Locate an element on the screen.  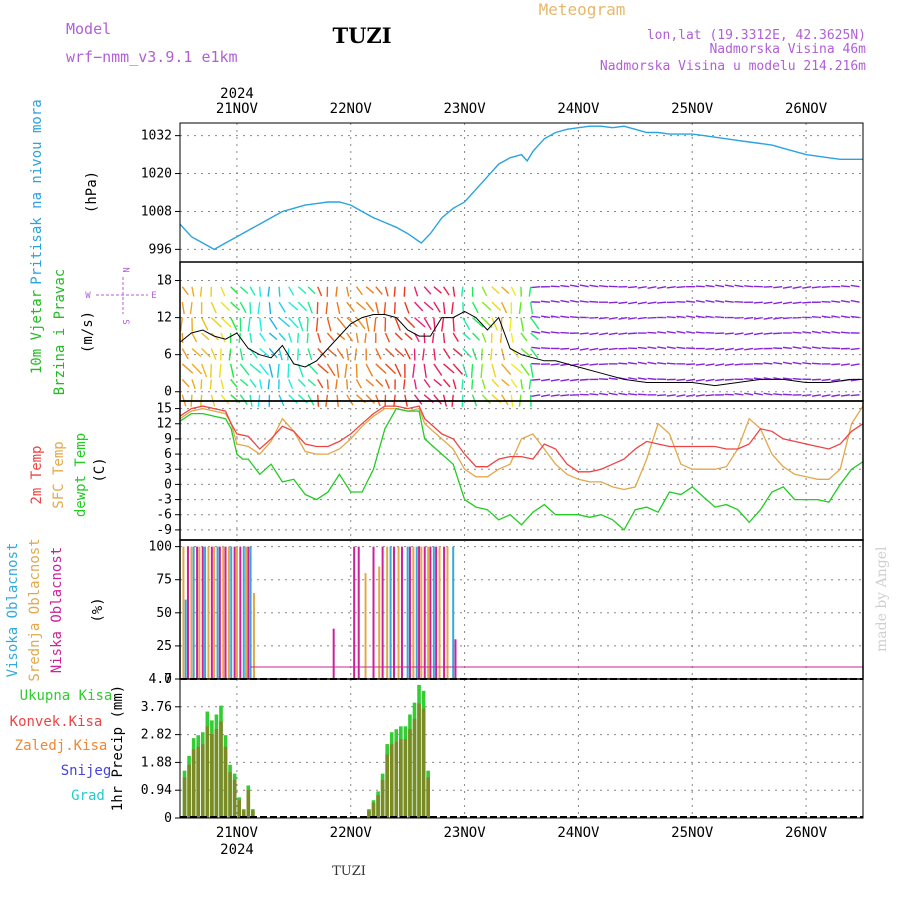
compass-south: S is located at coordinates (125, 321).